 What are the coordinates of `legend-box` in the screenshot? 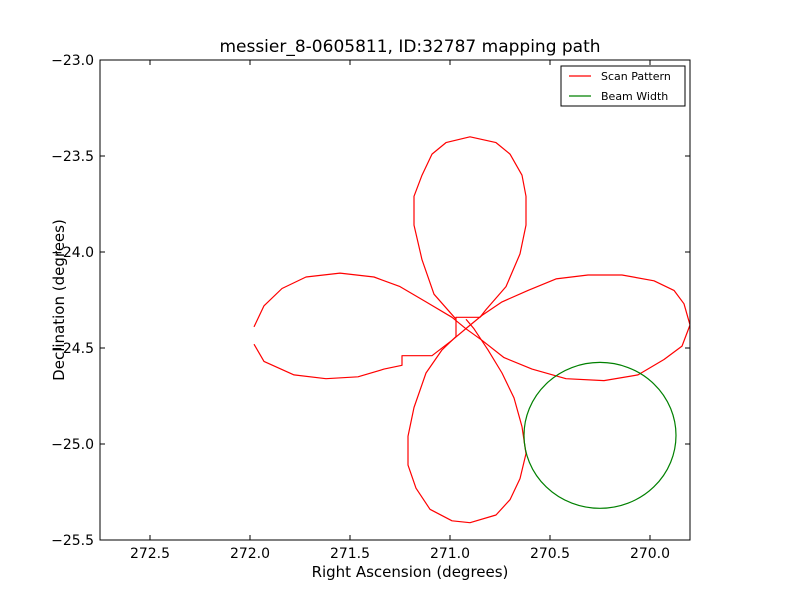 It's located at (623, 86).